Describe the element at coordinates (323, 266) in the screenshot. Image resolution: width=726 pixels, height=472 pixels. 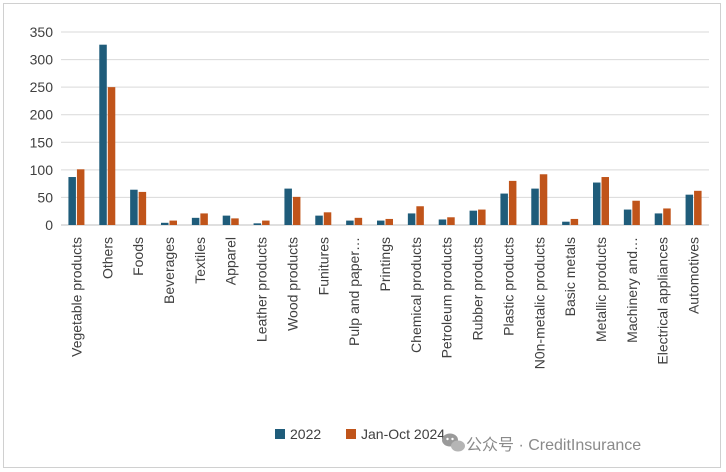
I see `x-tick-label: Funitures` at that location.